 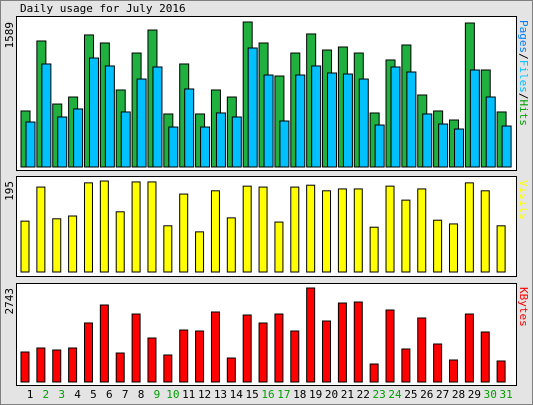 What do you see at coordinates (315, 394) in the screenshot?
I see `x-tick-label: 19` at bounding box center [315, 394].